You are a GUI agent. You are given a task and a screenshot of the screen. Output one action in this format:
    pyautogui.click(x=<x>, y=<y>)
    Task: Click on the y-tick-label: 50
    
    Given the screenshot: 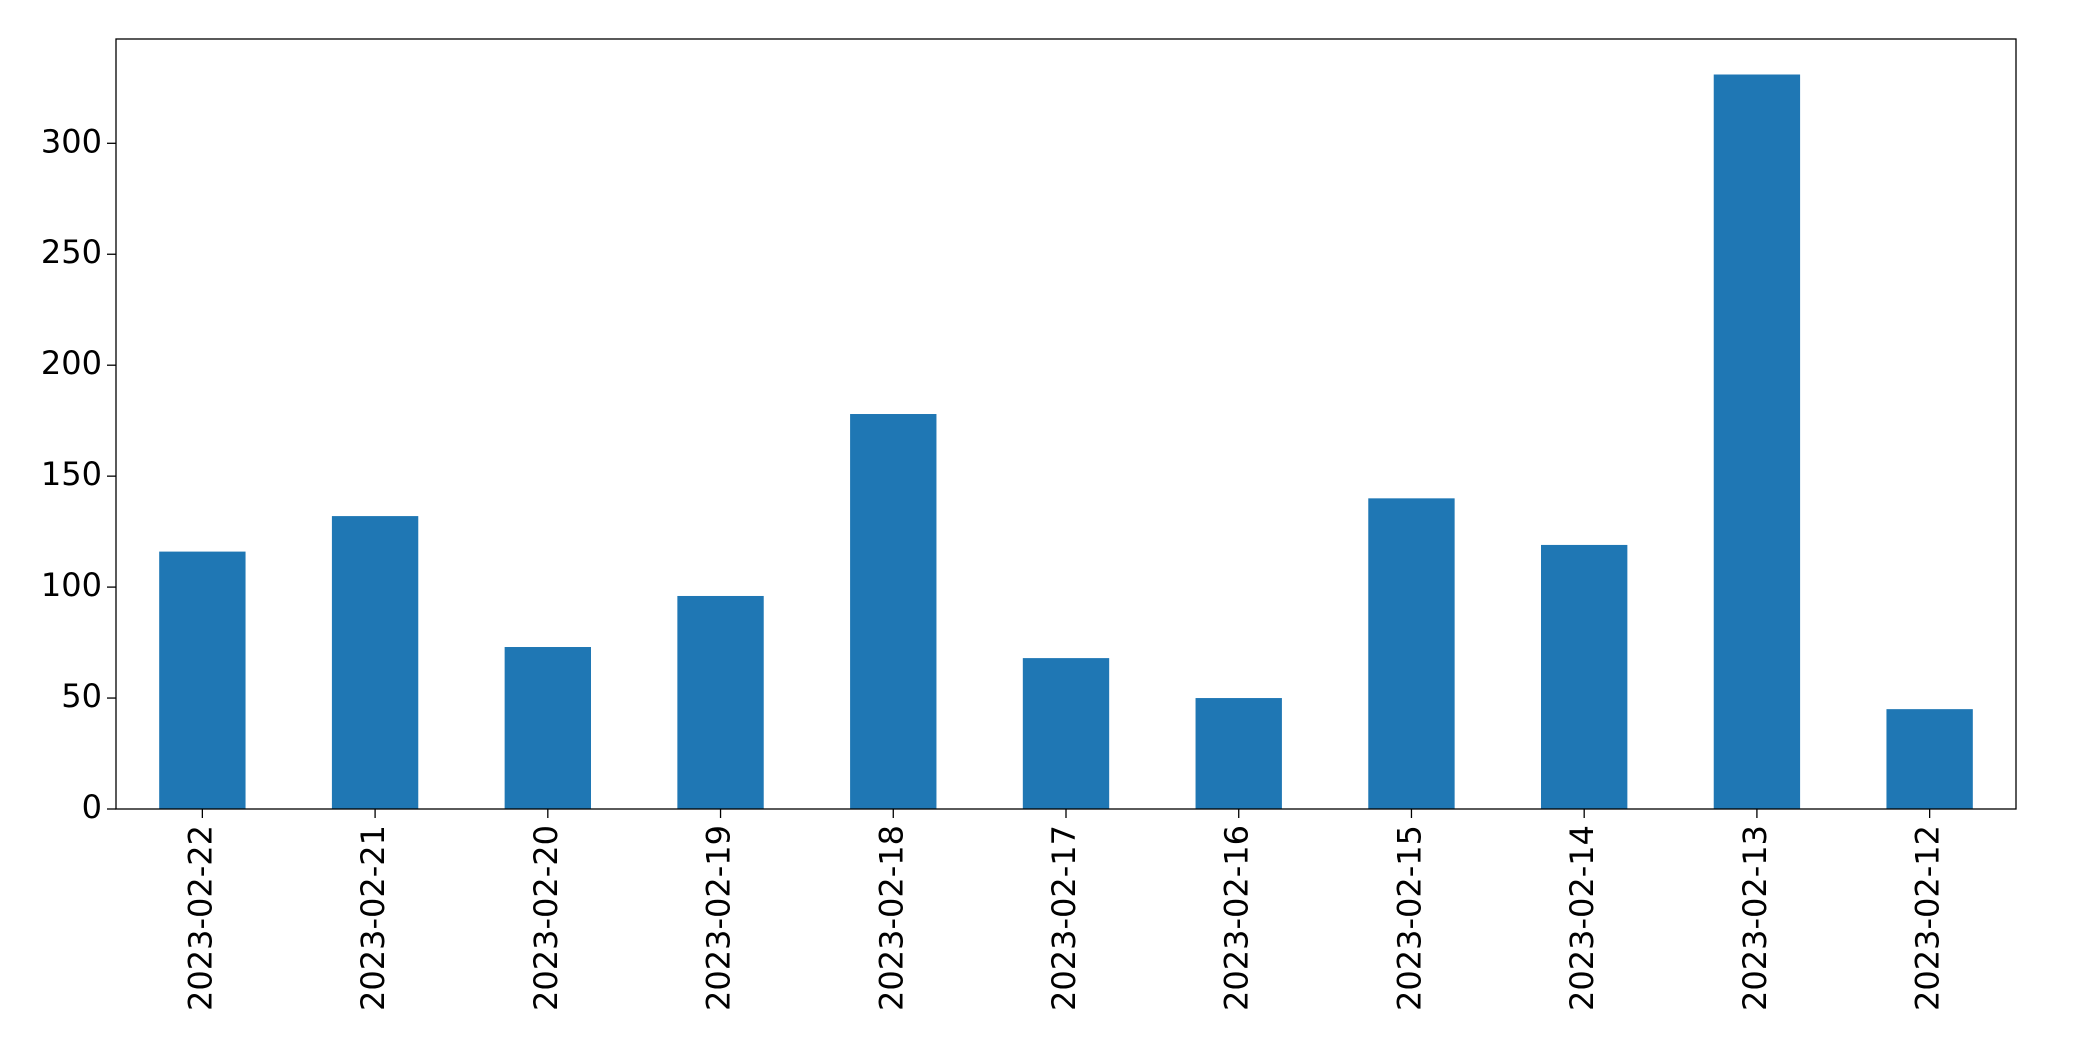 What is the action you would take?
    pyautogui.click(x=81, y=696)
    